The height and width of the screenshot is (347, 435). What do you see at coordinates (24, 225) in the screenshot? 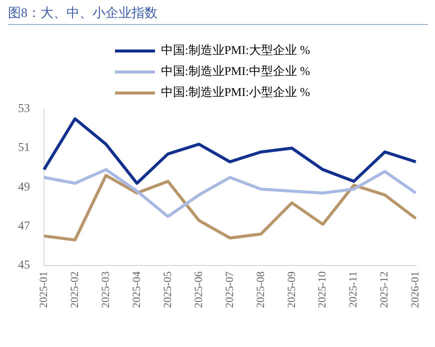
I see `y-tick-label: 47` at bounding box center [24, 225].